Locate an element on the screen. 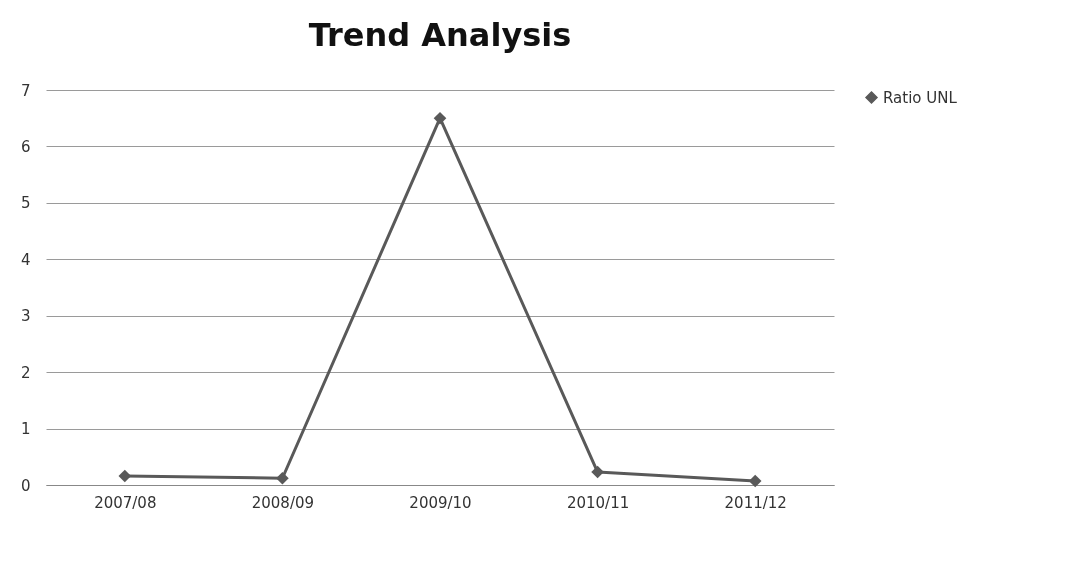  y-tick-label: 5 is located at coordinates (25, 203).